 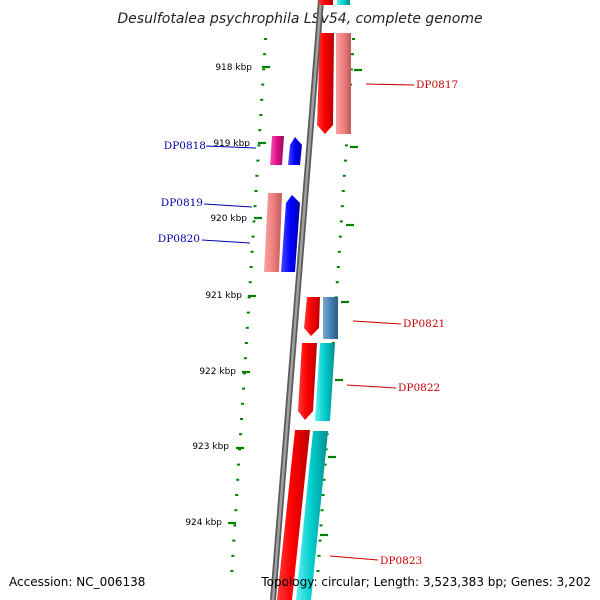 I want to click on gene-label-group-DP0817: DP0817, so click(x=411, y=85).